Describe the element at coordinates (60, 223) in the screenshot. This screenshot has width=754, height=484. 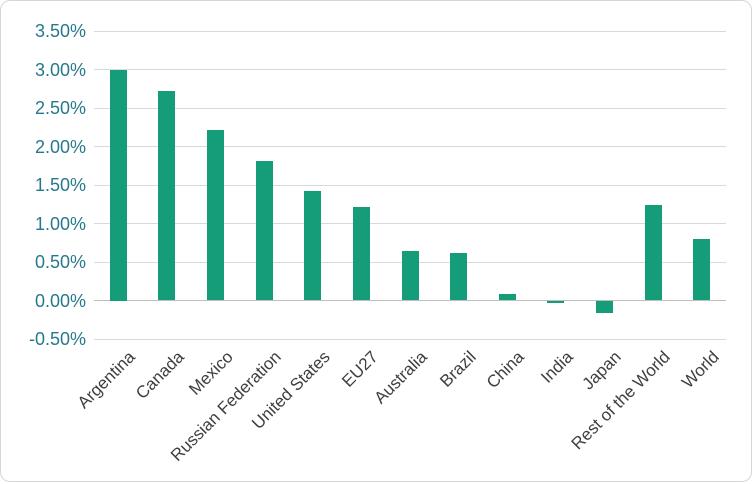
I see `y-axis-tick-label: 1.00%` at that location.